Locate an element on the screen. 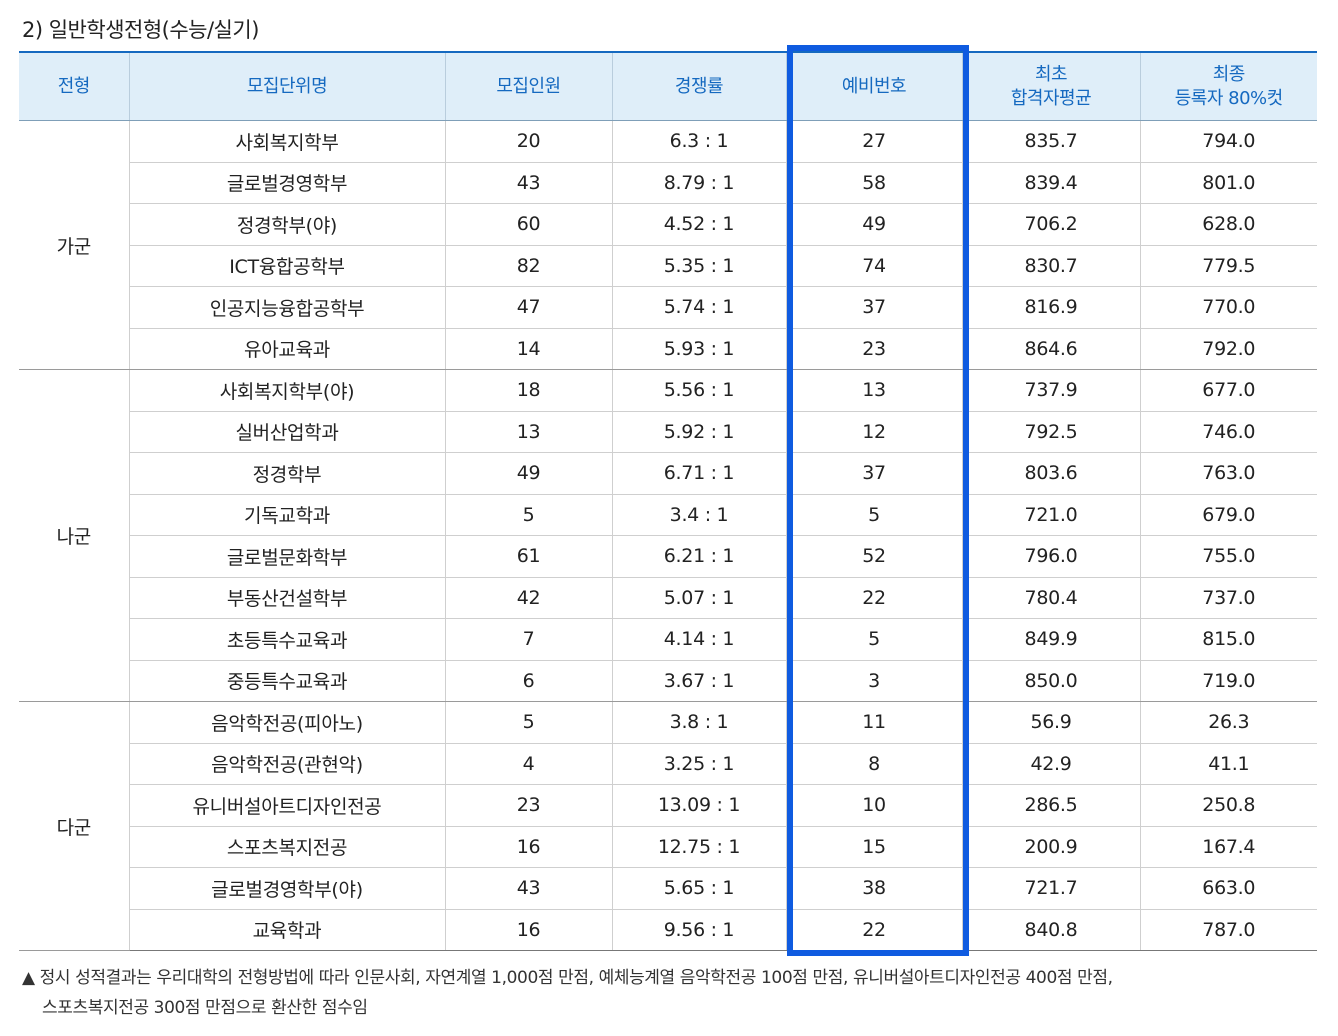 The image size is (1338, 1036). table-row: 실버산업학과 13 5.92 : 1 12 792.5 746.0 is located at coordinates (668, 432).